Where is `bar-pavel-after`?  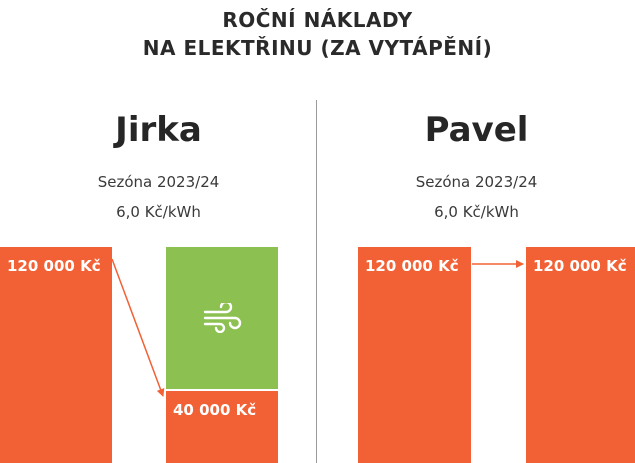 bar-pavel-after is located at coordinates (580, 355).